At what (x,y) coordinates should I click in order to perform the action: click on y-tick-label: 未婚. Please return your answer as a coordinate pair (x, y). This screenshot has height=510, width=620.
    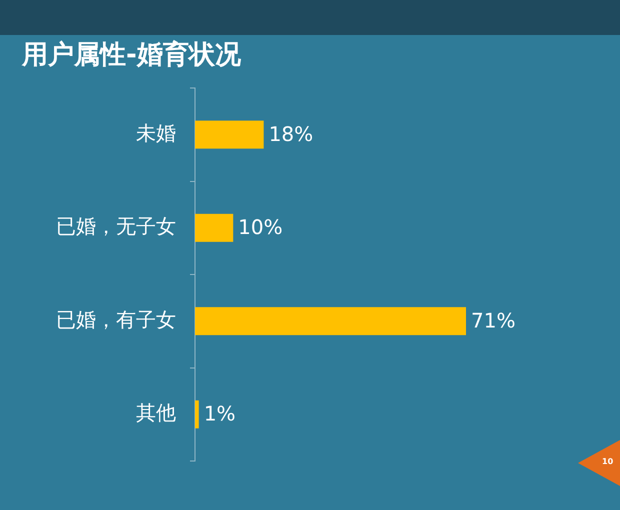
    Looking at the image, I should click on (156, 132).